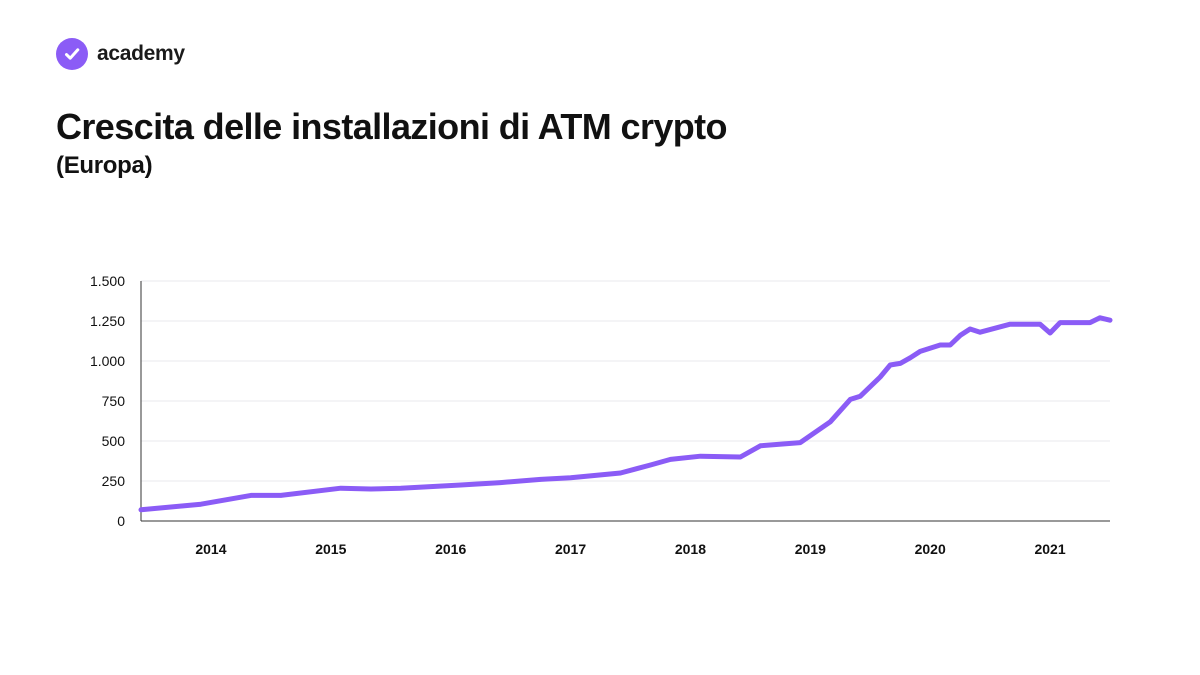 This screenshot has height=675, width=1200. Describe the element at coordinates (107, 281) in the screenshot. I see `y-tick-label: 1.500` at that location.